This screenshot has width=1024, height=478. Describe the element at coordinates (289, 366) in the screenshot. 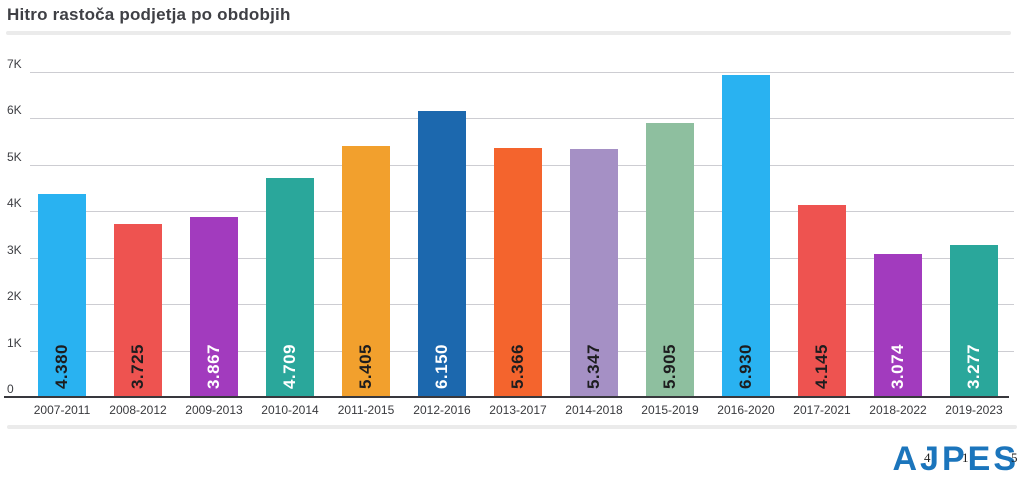

I see `bar-value-label: 4.709` at that location.